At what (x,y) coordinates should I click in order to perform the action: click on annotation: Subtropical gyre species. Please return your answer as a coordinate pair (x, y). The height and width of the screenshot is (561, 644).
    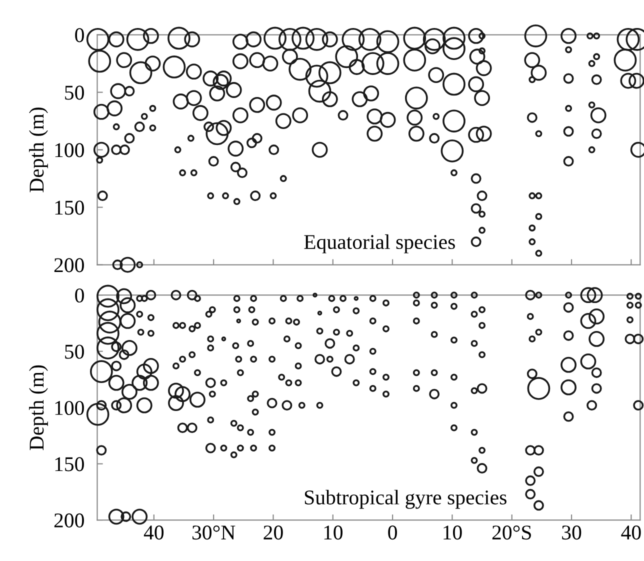
    Looking at the image, I should click on (405, 499).